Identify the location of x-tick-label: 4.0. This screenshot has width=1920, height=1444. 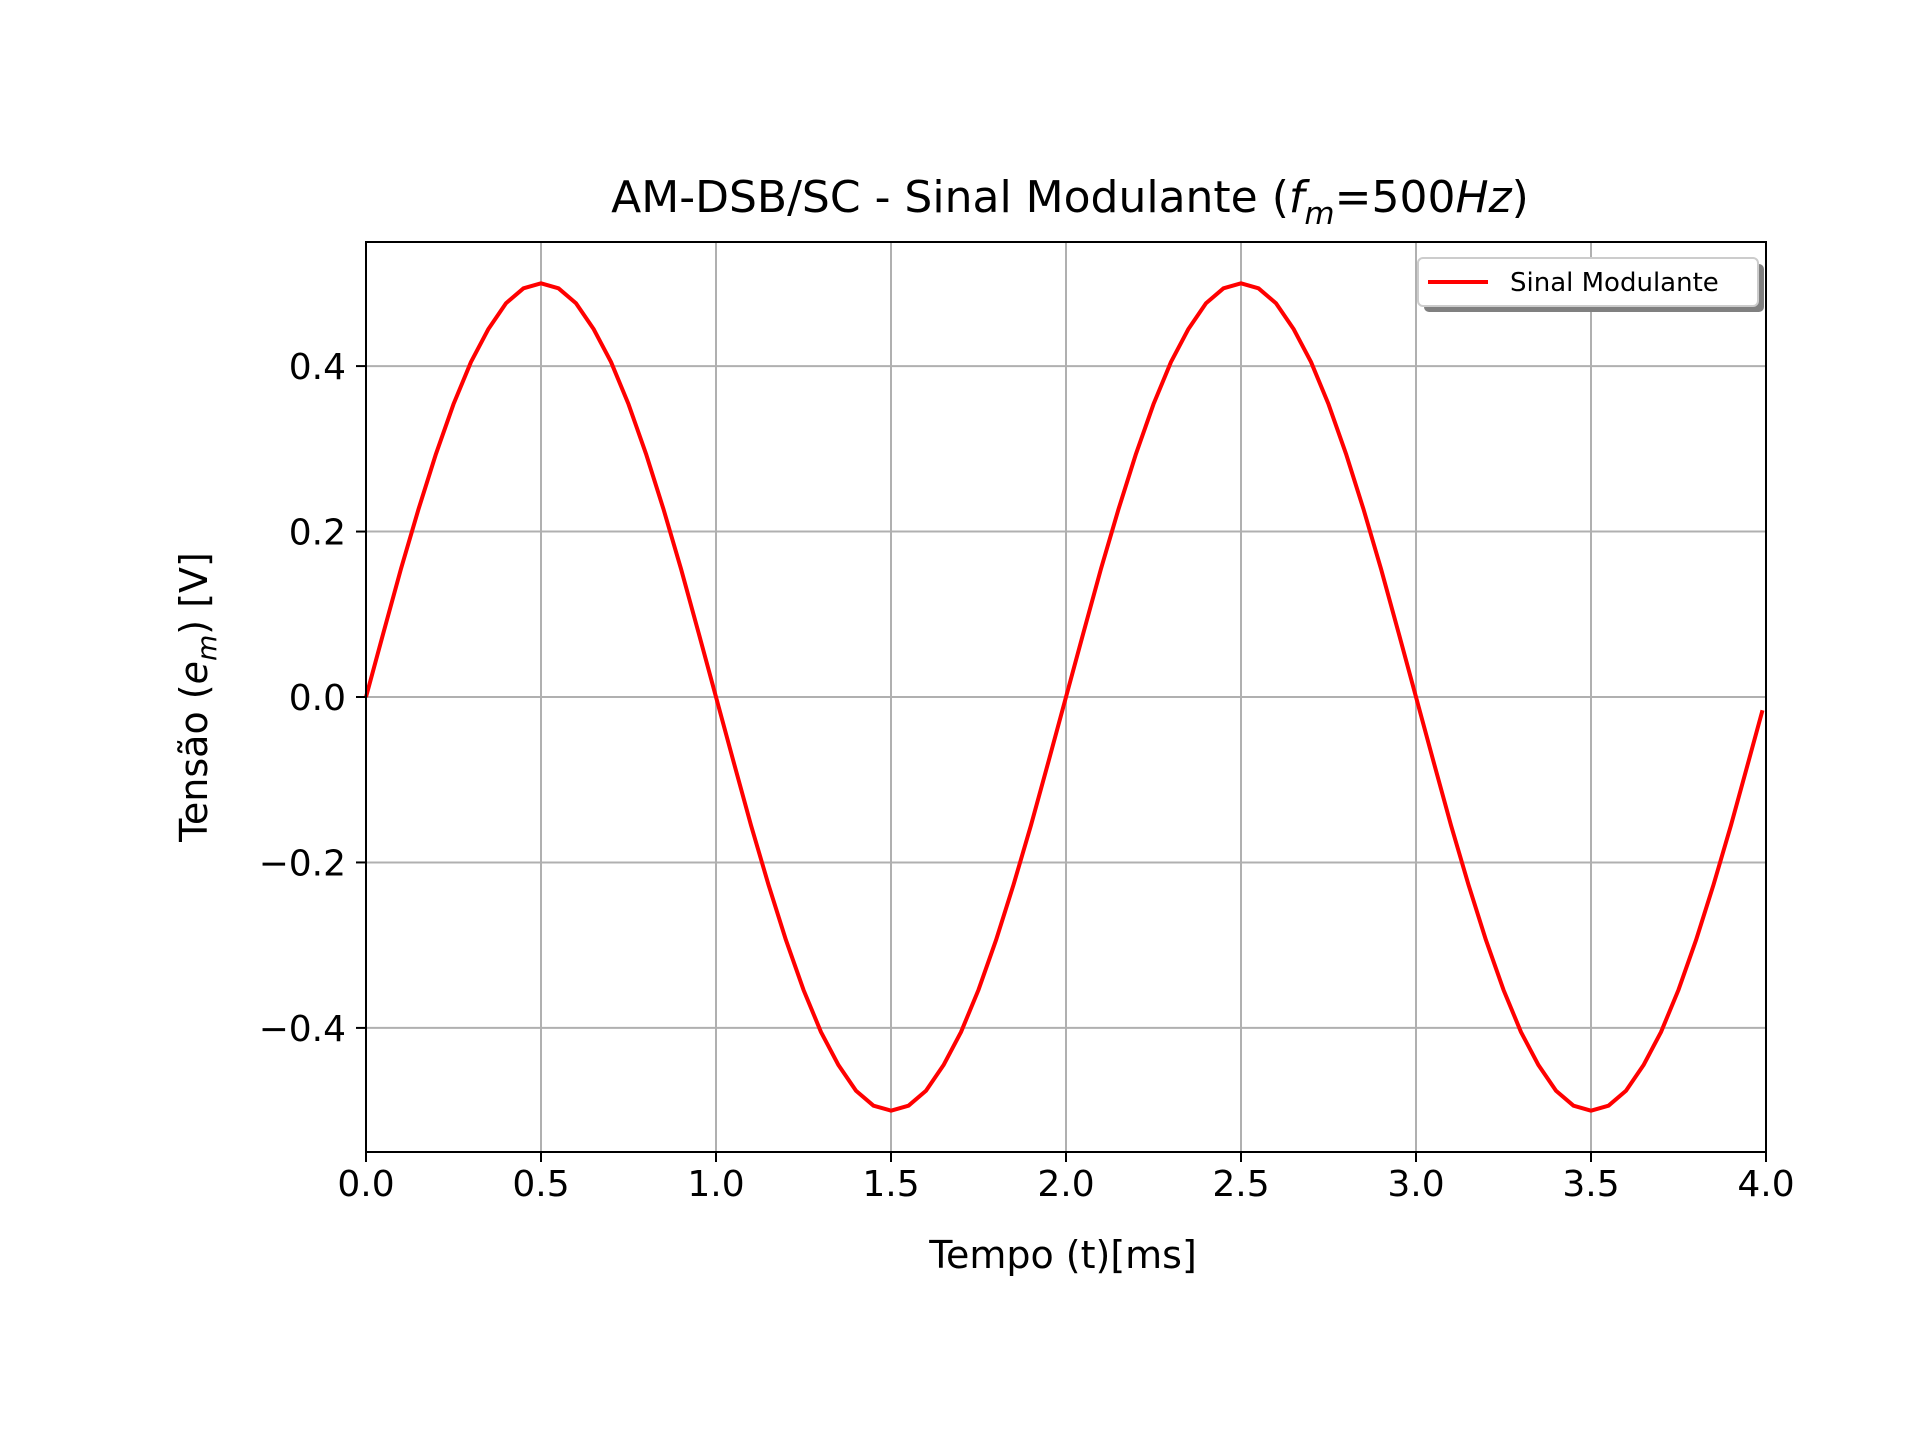
(1765, 1184).